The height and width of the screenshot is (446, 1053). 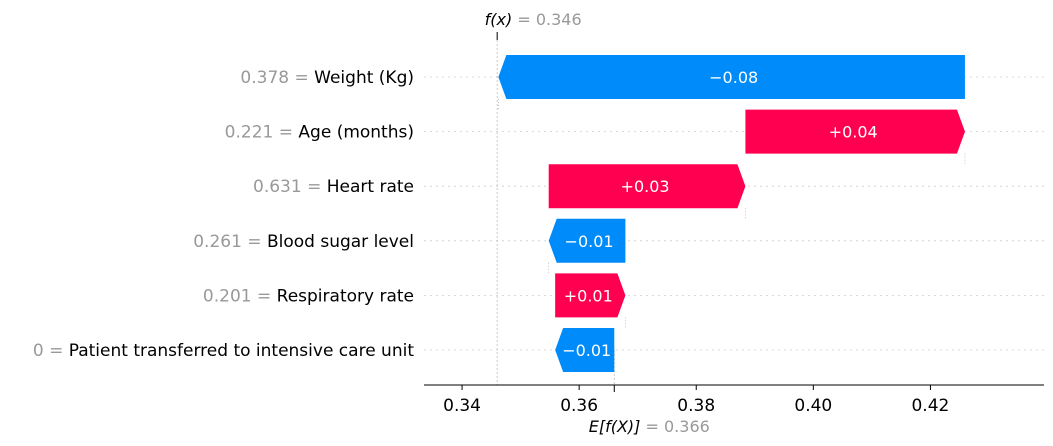 What do you see at coordinates (813, 406) in the screenshot?
I see `x-tick-label: 0.40` at bounding box center [813, 406].